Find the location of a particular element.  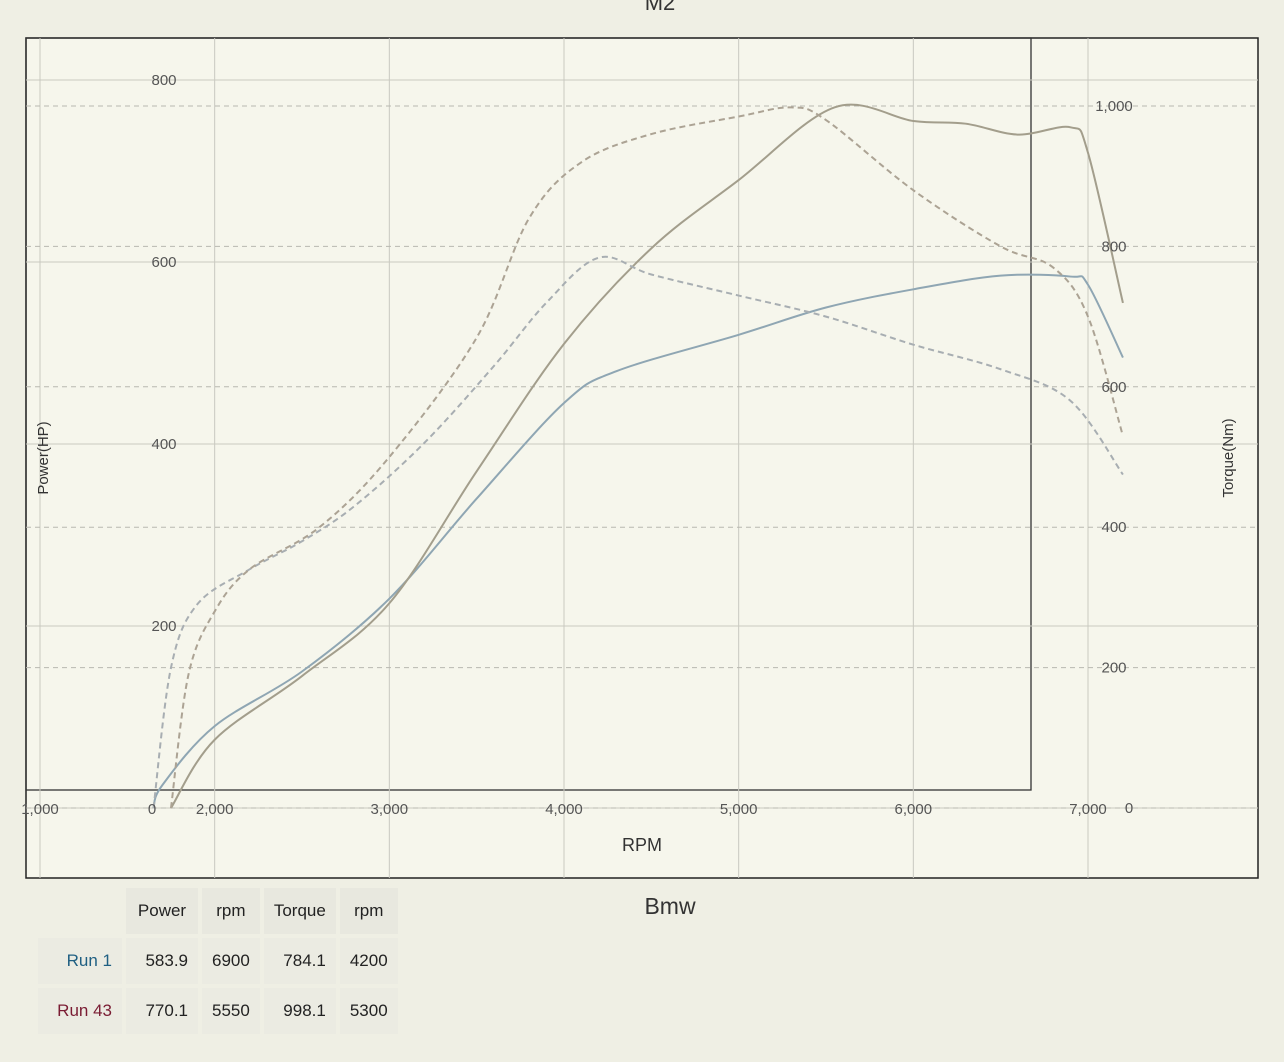

y-left-tick-label: 200 is located at coordinates (163, 626).